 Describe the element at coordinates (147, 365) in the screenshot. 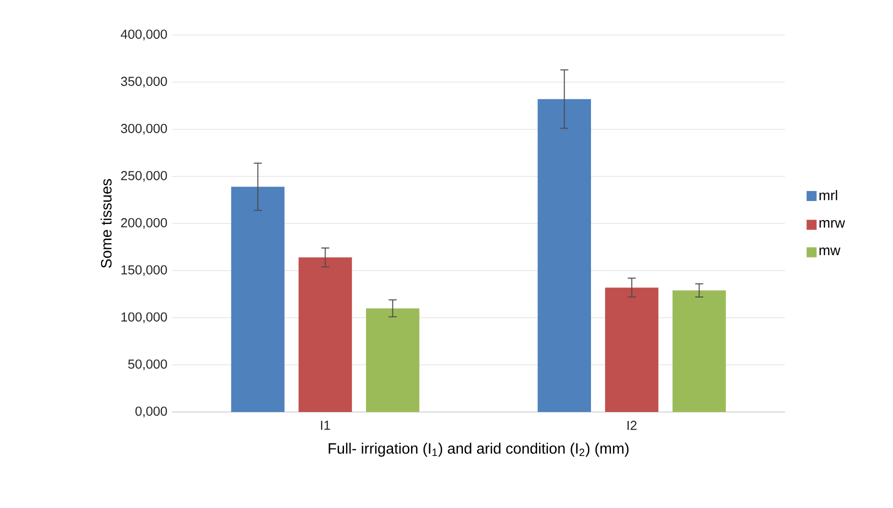

I see `y-tick-label: 50,000` at that location.